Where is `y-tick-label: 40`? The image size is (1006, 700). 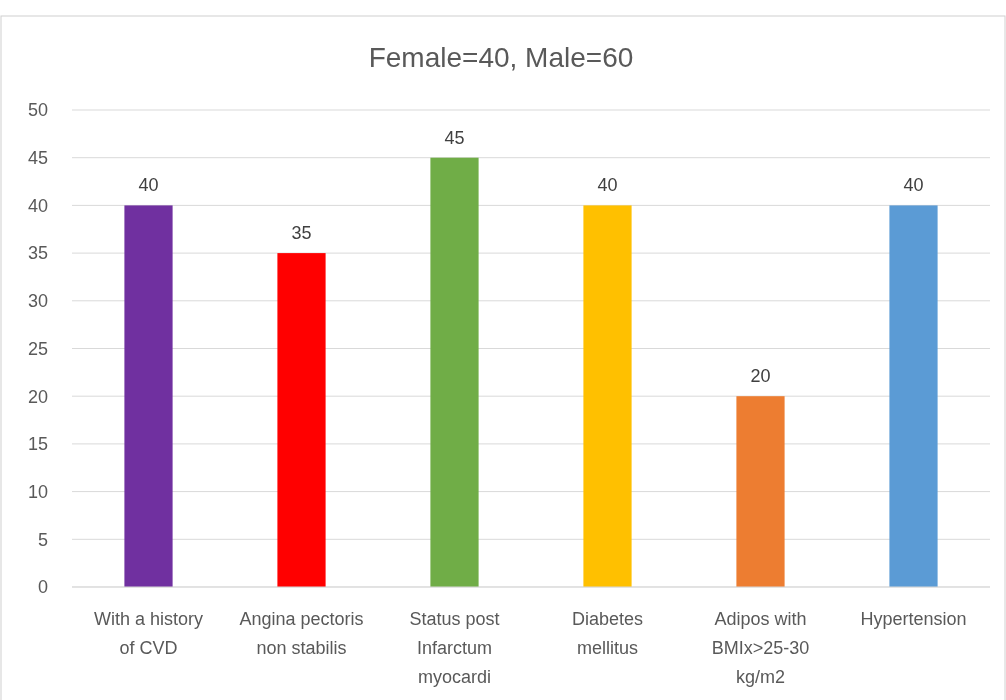
y-tick-label: 40 is located at coordinates (37, 205).